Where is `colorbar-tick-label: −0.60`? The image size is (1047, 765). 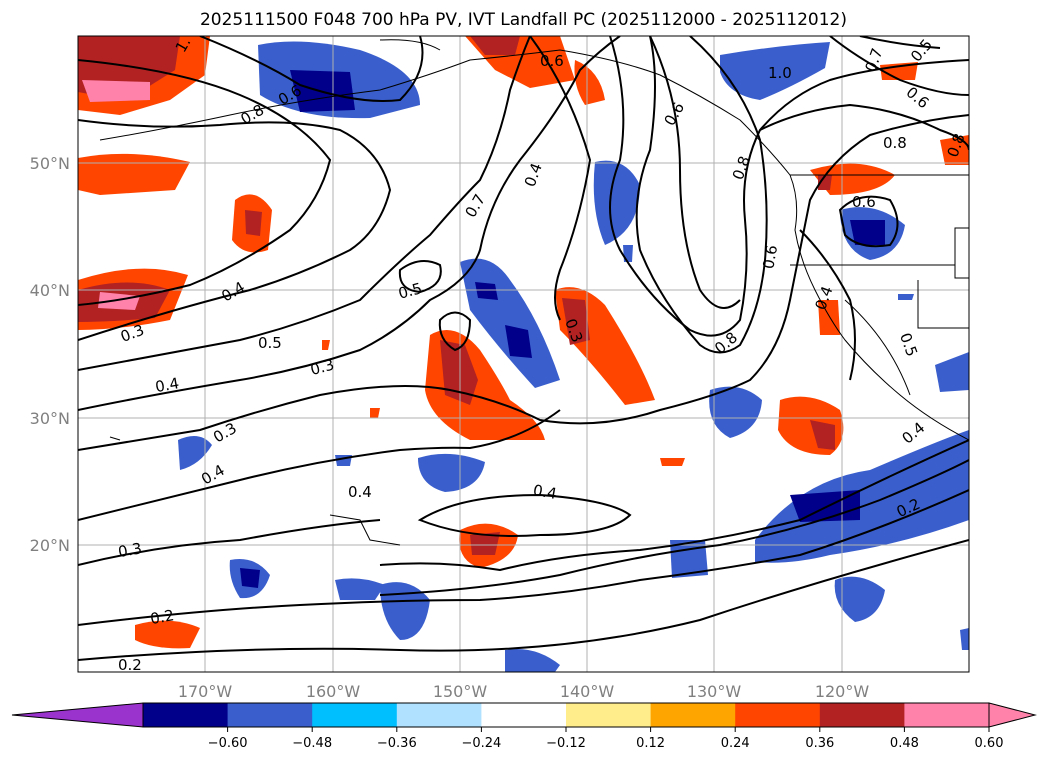 colorbar-tick-label: −0.60 is located at coordinates (228, 743).